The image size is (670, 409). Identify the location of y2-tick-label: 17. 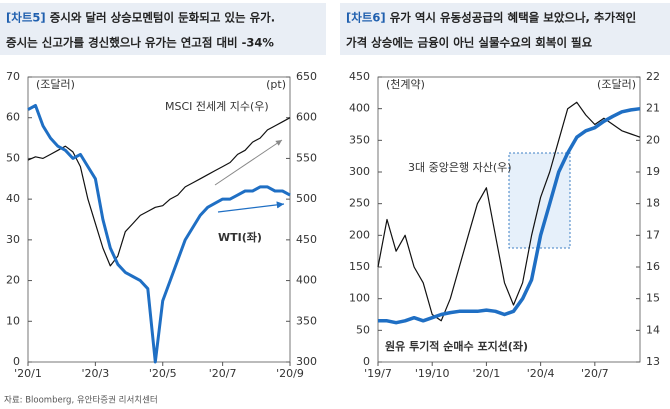
(653, 234).